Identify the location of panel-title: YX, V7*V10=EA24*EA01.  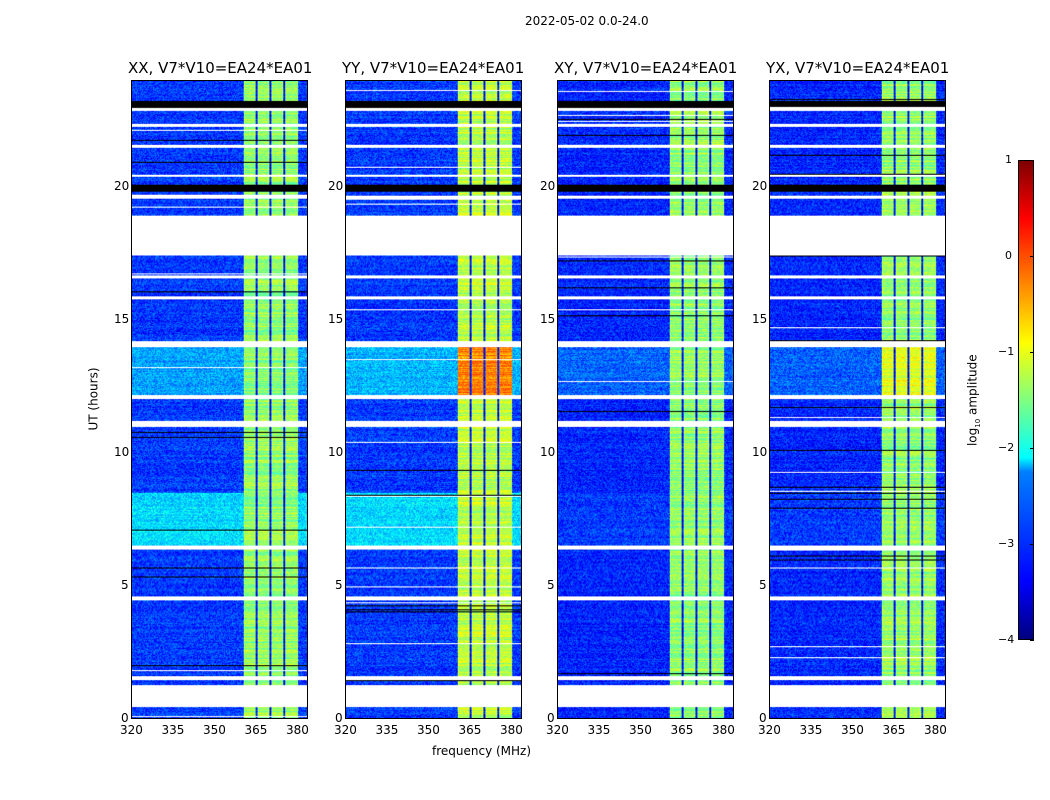
(858, 68).